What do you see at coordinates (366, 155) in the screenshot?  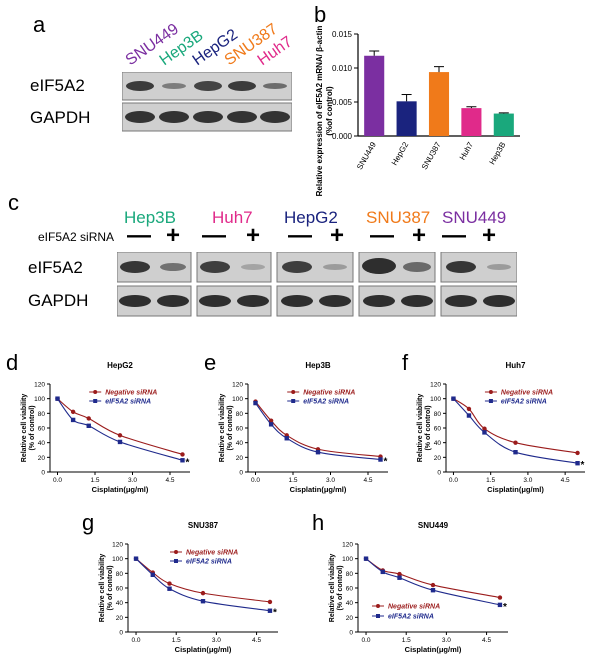 I see `x-tick-label: SNU449` at bounding box center [366, 155].